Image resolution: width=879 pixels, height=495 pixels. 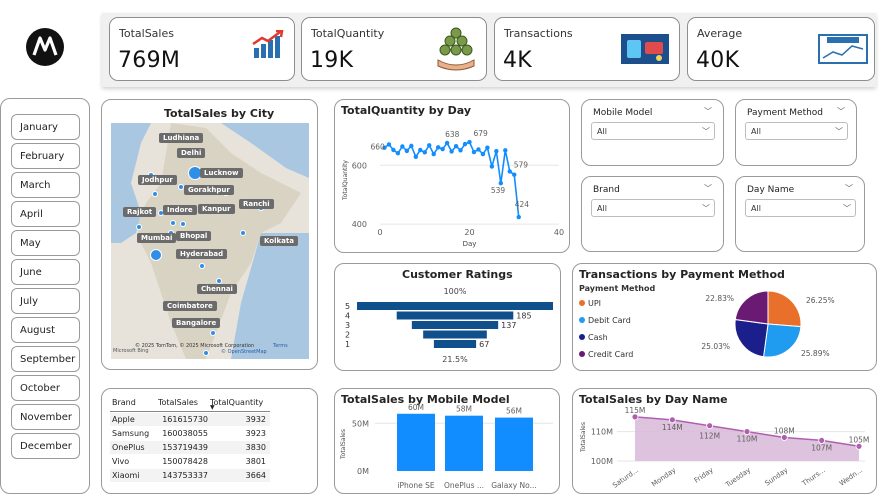 I want to click on brand-slicer: Brand ﹀ All ﹀, so click(x=652, y=214).